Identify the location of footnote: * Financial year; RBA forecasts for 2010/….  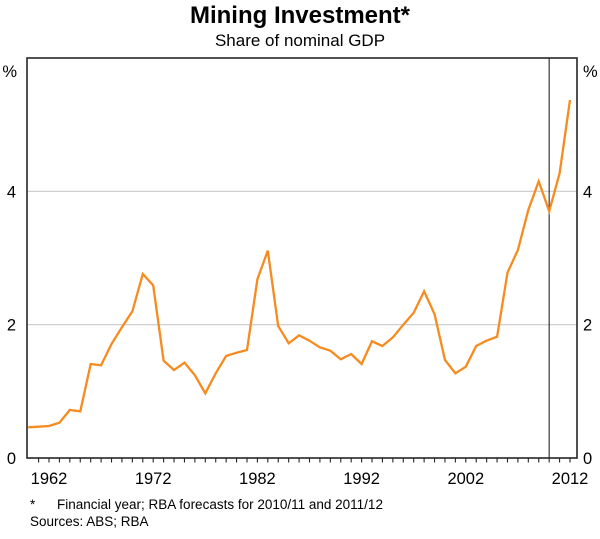
(310, 504).